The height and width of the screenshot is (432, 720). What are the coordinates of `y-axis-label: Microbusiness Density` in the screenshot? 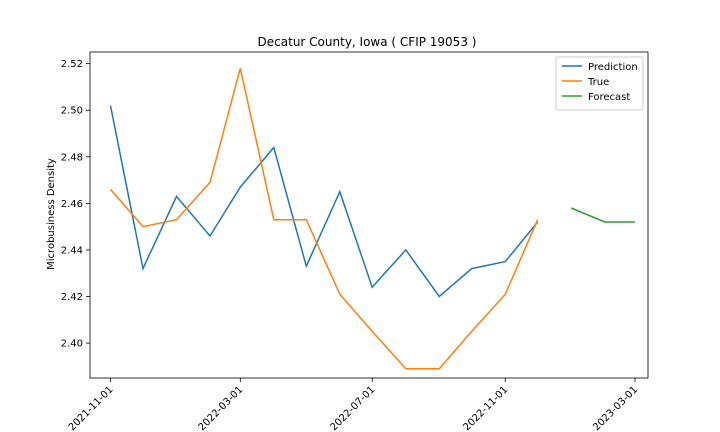 It's located at (51, 214).